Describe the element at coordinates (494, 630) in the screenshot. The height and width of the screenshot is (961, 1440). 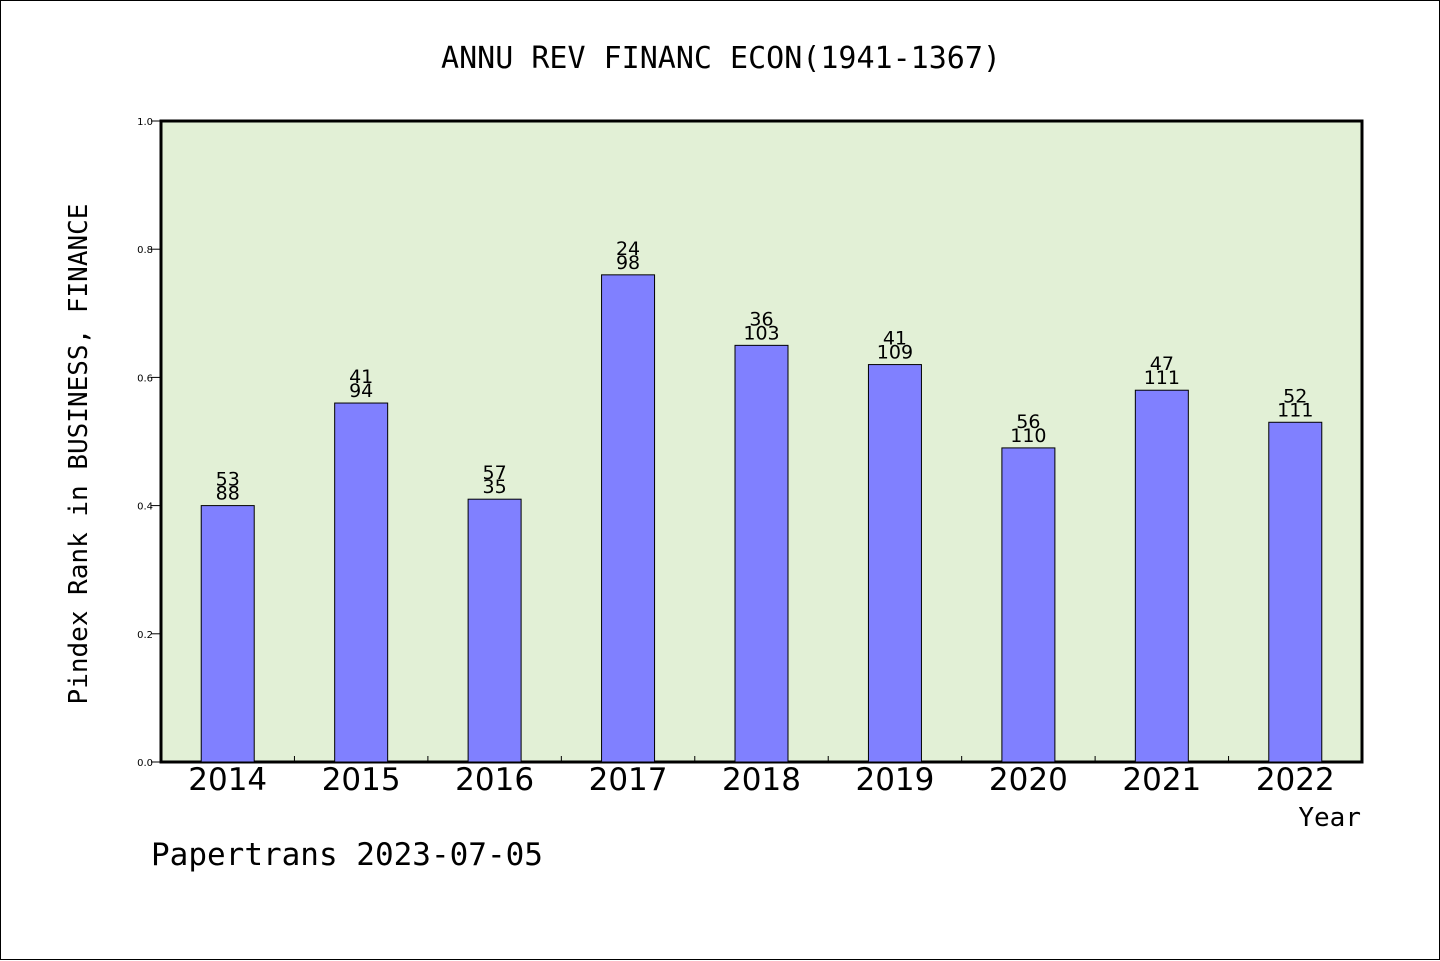
I see `bar-2016` at that location.